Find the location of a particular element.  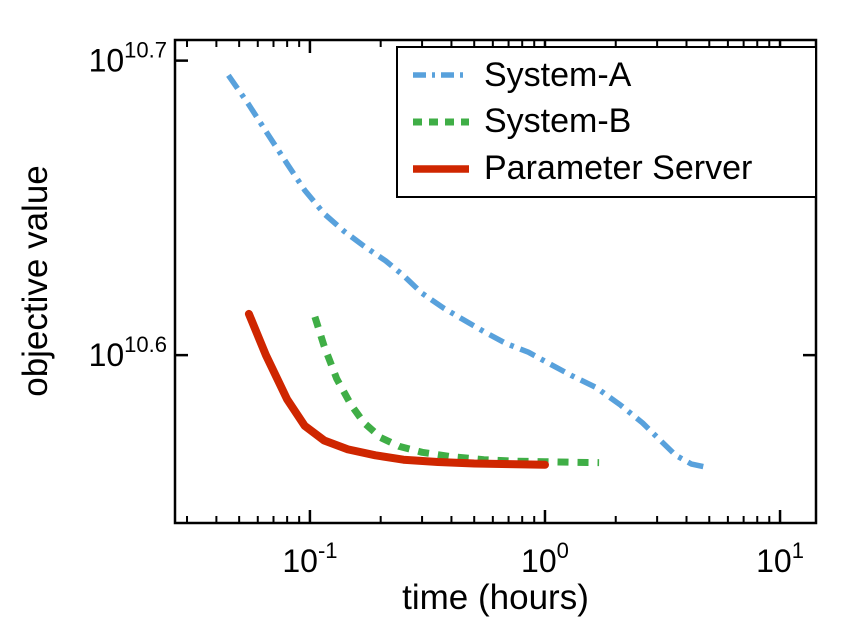

y-axis-label: objective value is located at coordinates (35, 281).